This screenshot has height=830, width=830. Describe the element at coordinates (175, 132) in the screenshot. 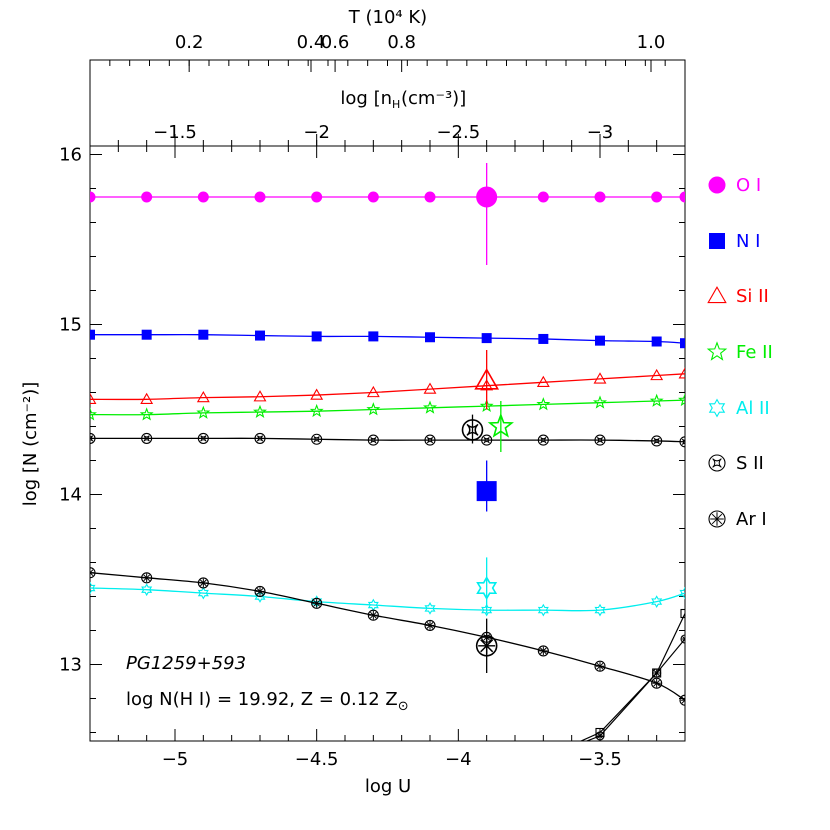

I see `density-tick-label: −1.5` at that location.